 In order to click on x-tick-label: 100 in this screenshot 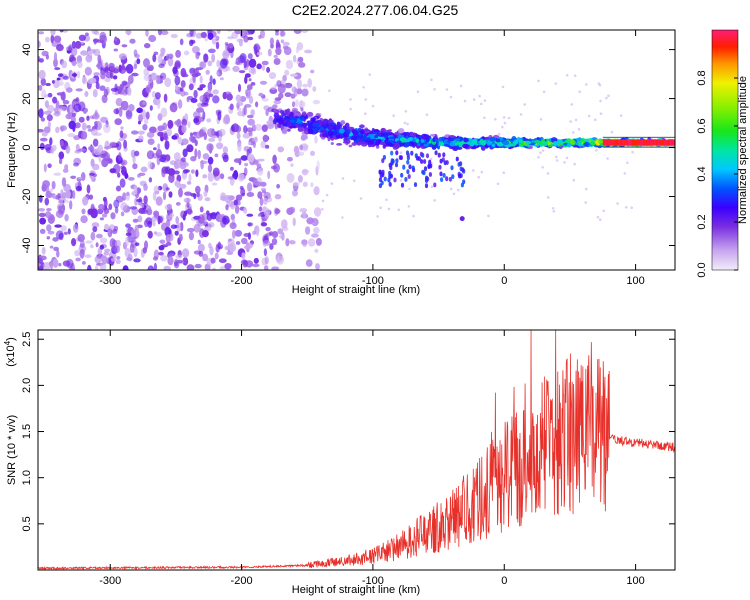, I will do `click(635, 581)`.